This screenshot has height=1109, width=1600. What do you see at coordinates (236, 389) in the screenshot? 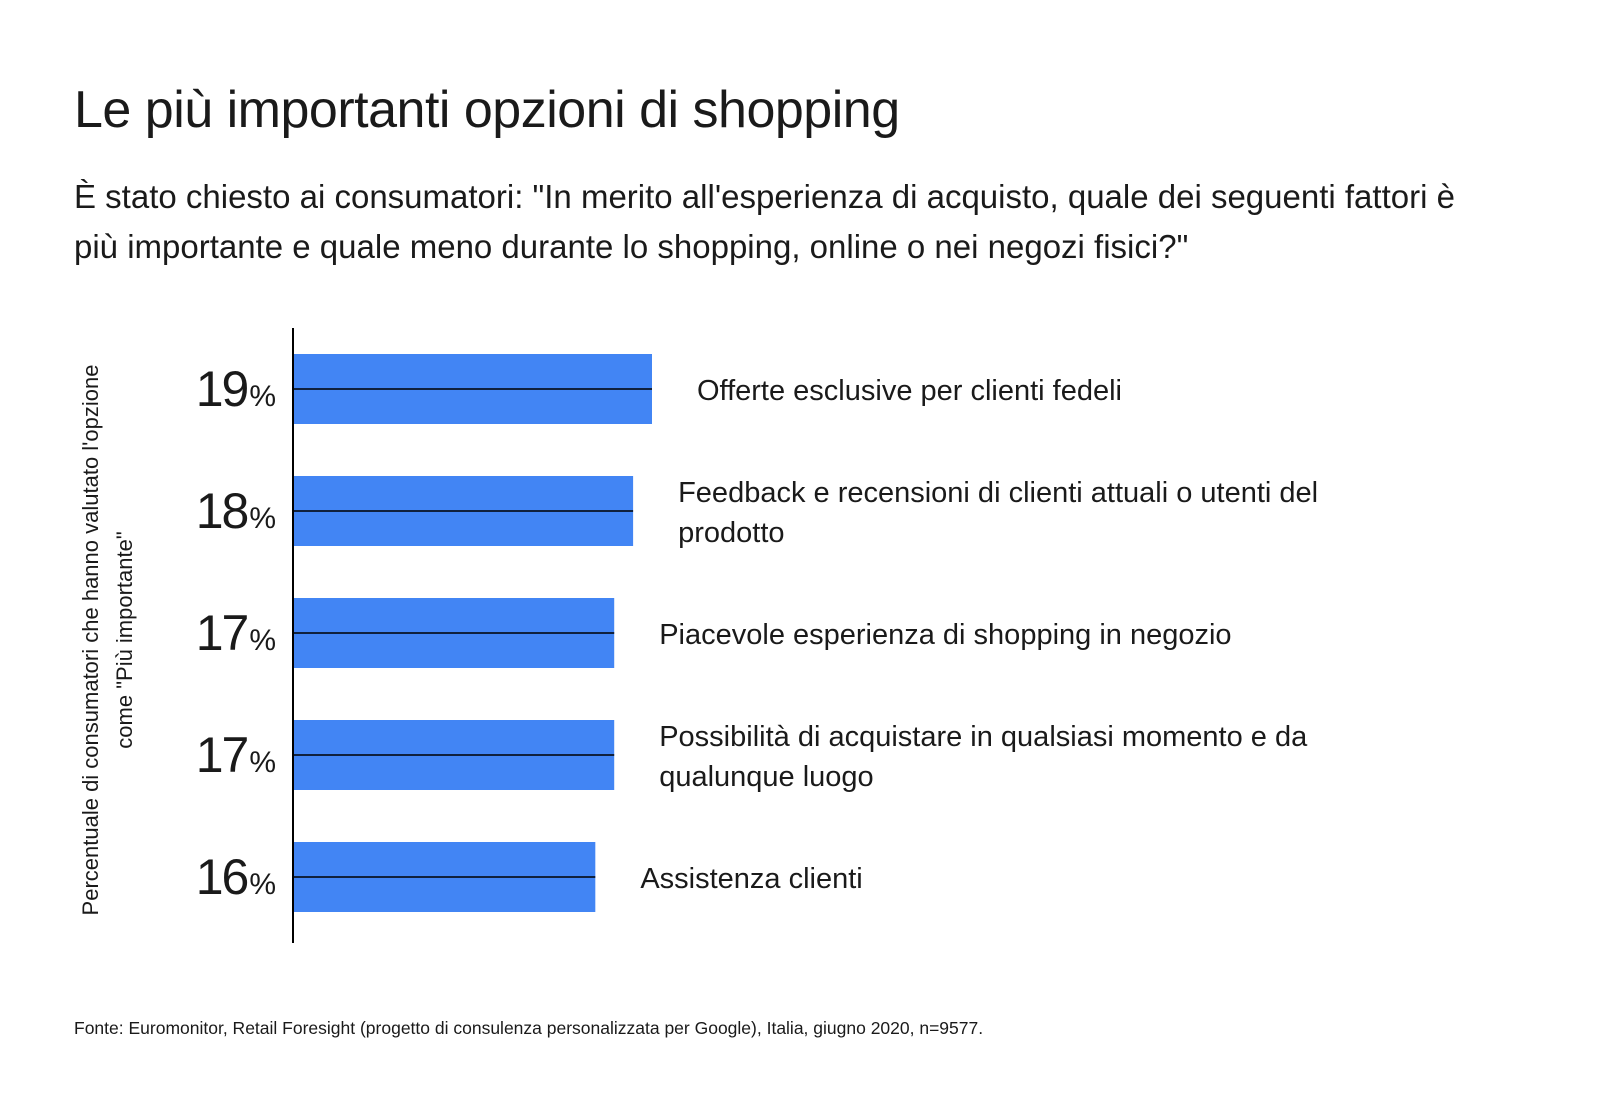
I see `data-label: 19%` at bounding box center [236, 389].